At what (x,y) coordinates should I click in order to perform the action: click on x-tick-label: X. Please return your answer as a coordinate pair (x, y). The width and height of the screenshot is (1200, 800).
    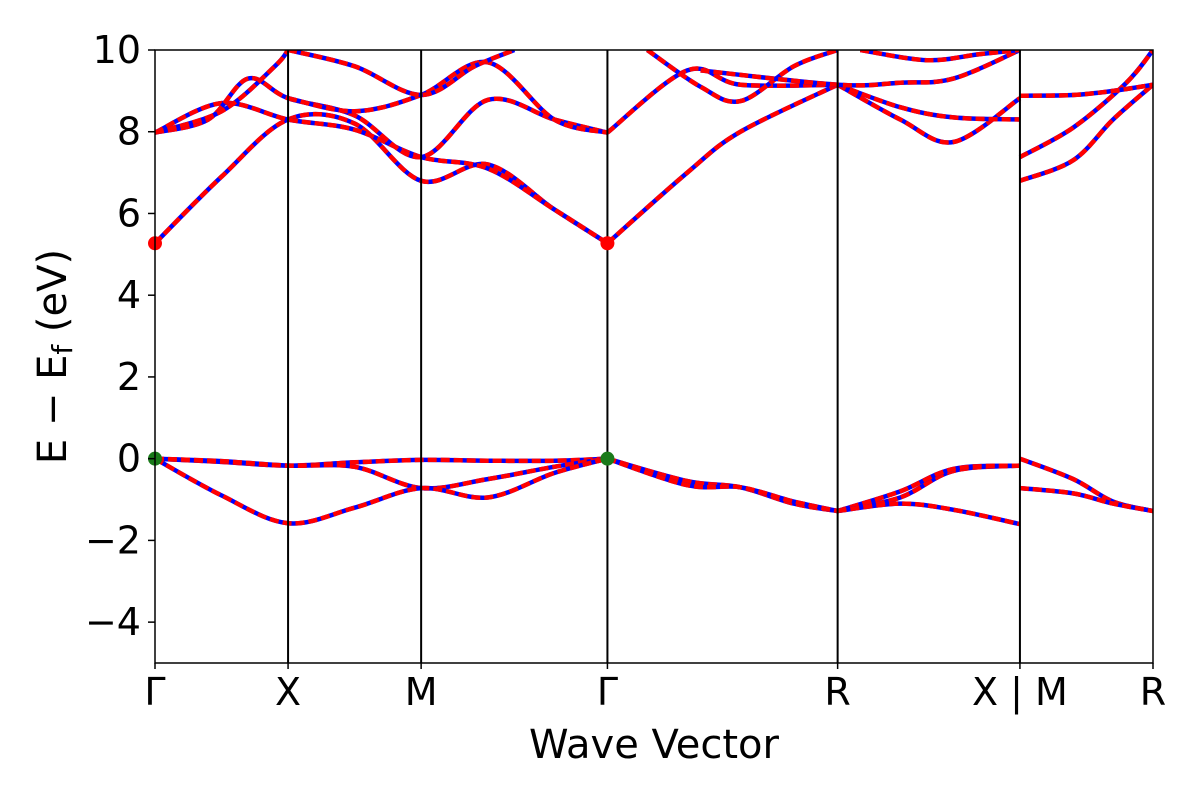
    Looking at the image, I should click on (288, 692).